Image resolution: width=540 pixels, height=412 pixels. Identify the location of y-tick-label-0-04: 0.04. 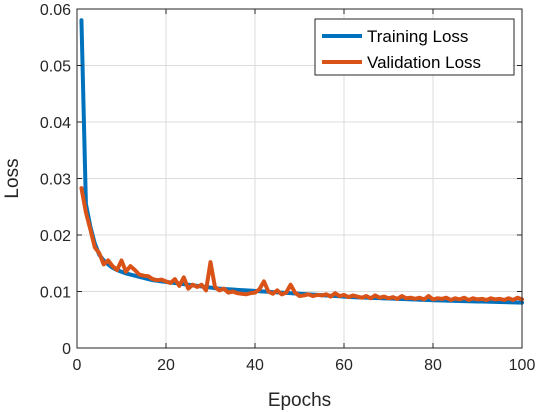
(55, 123).